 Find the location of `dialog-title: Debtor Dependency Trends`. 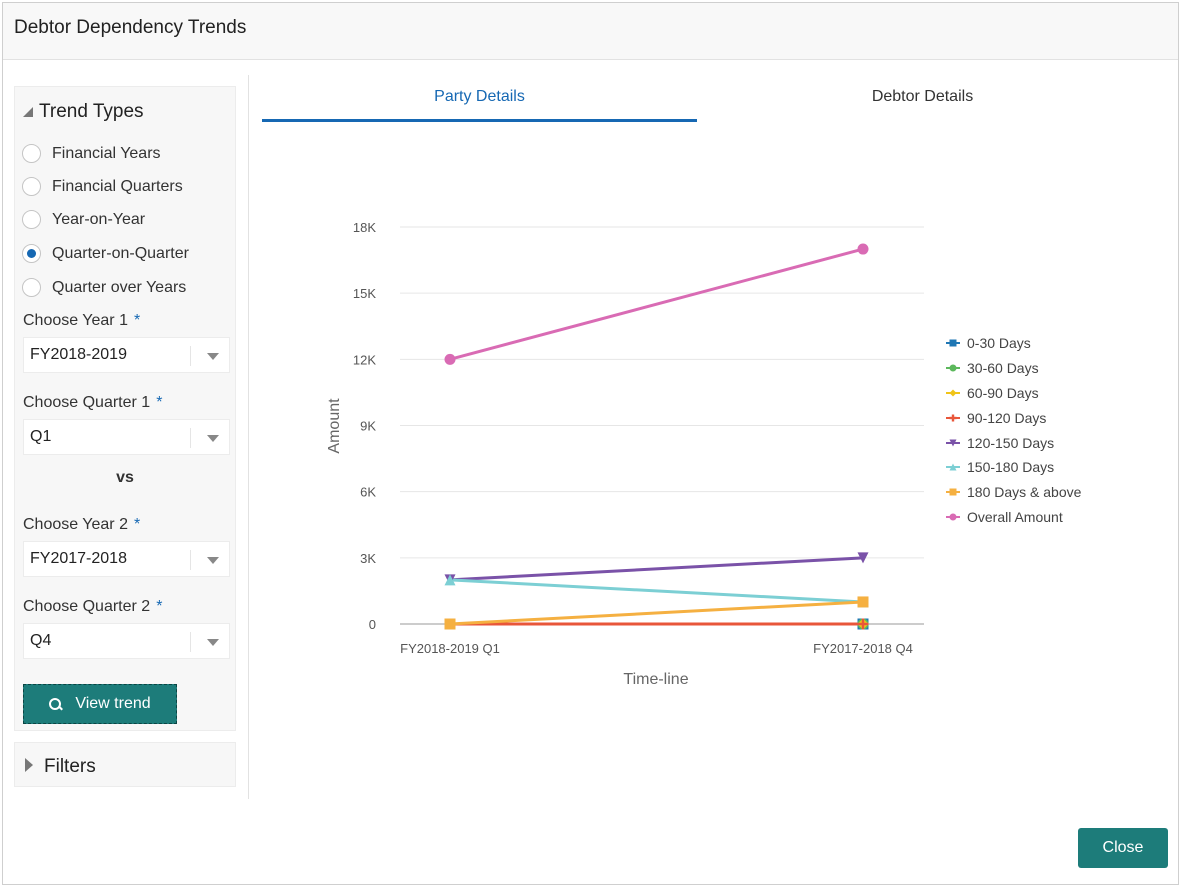

dialog-title: Debtor Dependency Trends is located at coordinates (130, 27).